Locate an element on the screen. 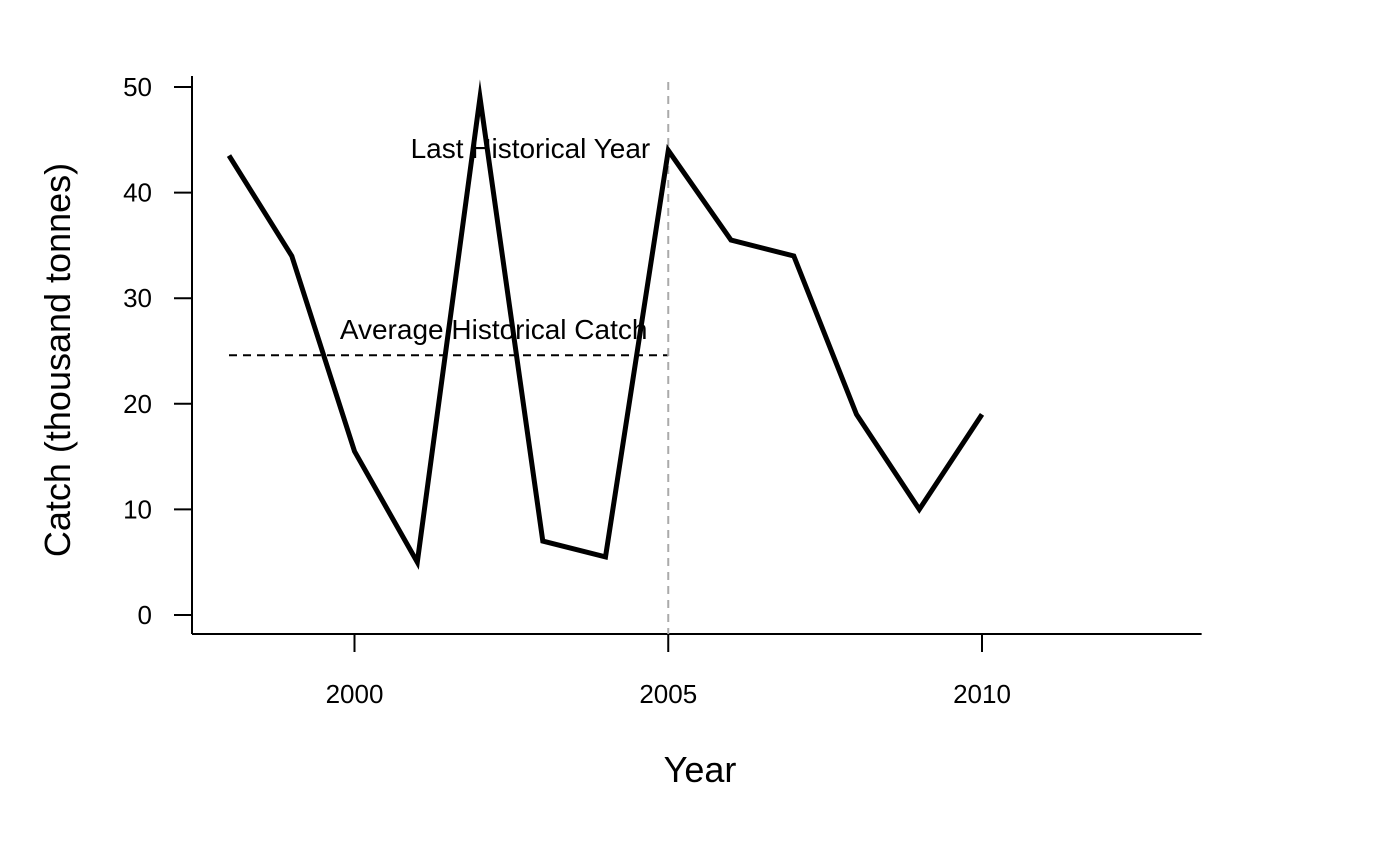 The width and height of the screenshot is (1400, 866). y-tick-label: 40 is located at coordinates (137, 193).